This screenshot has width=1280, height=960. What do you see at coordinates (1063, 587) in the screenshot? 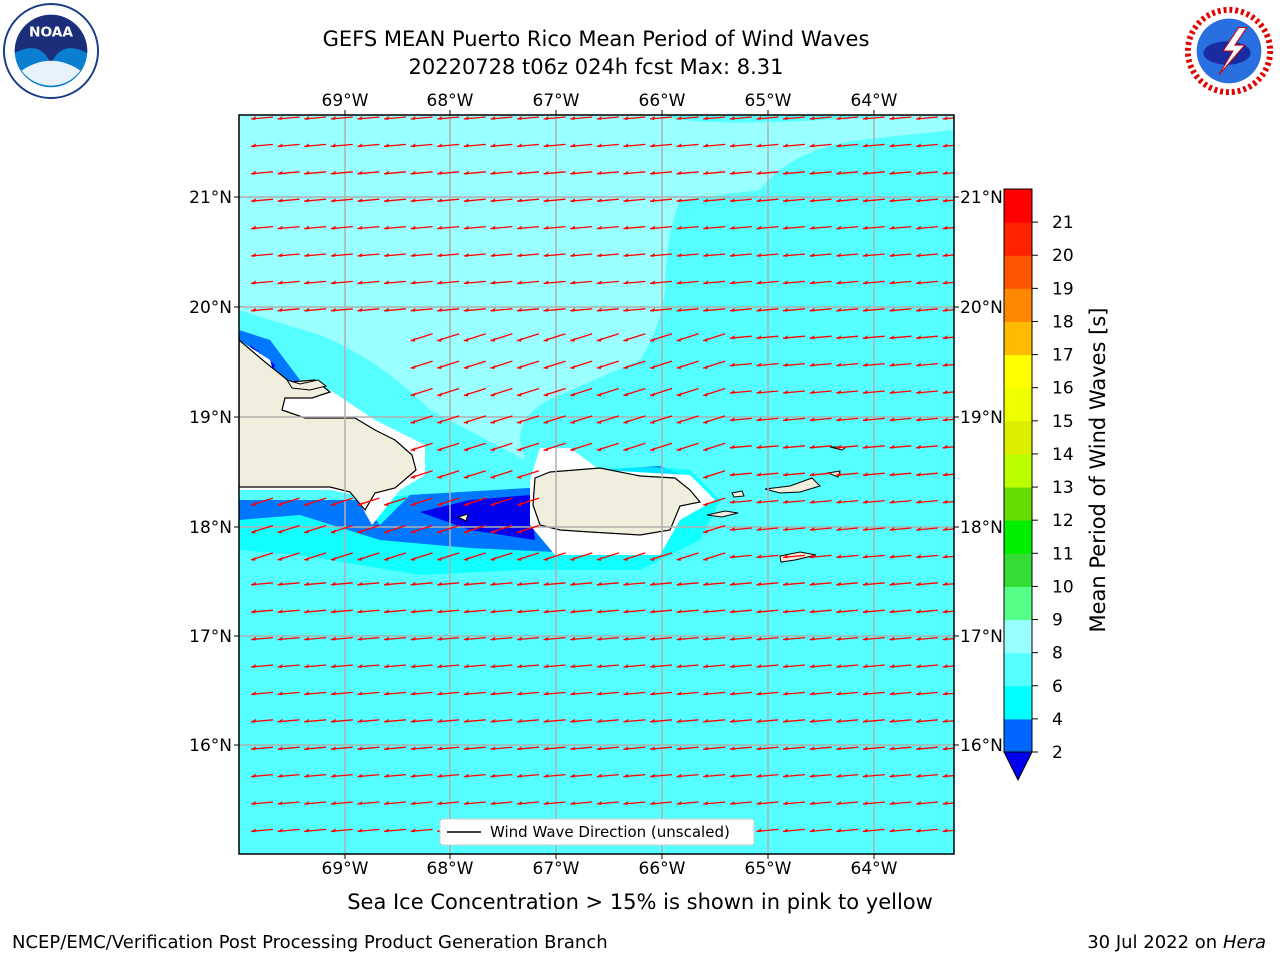
I see `colorbar-tick-label: 10` at bounding box center [1063, 587].